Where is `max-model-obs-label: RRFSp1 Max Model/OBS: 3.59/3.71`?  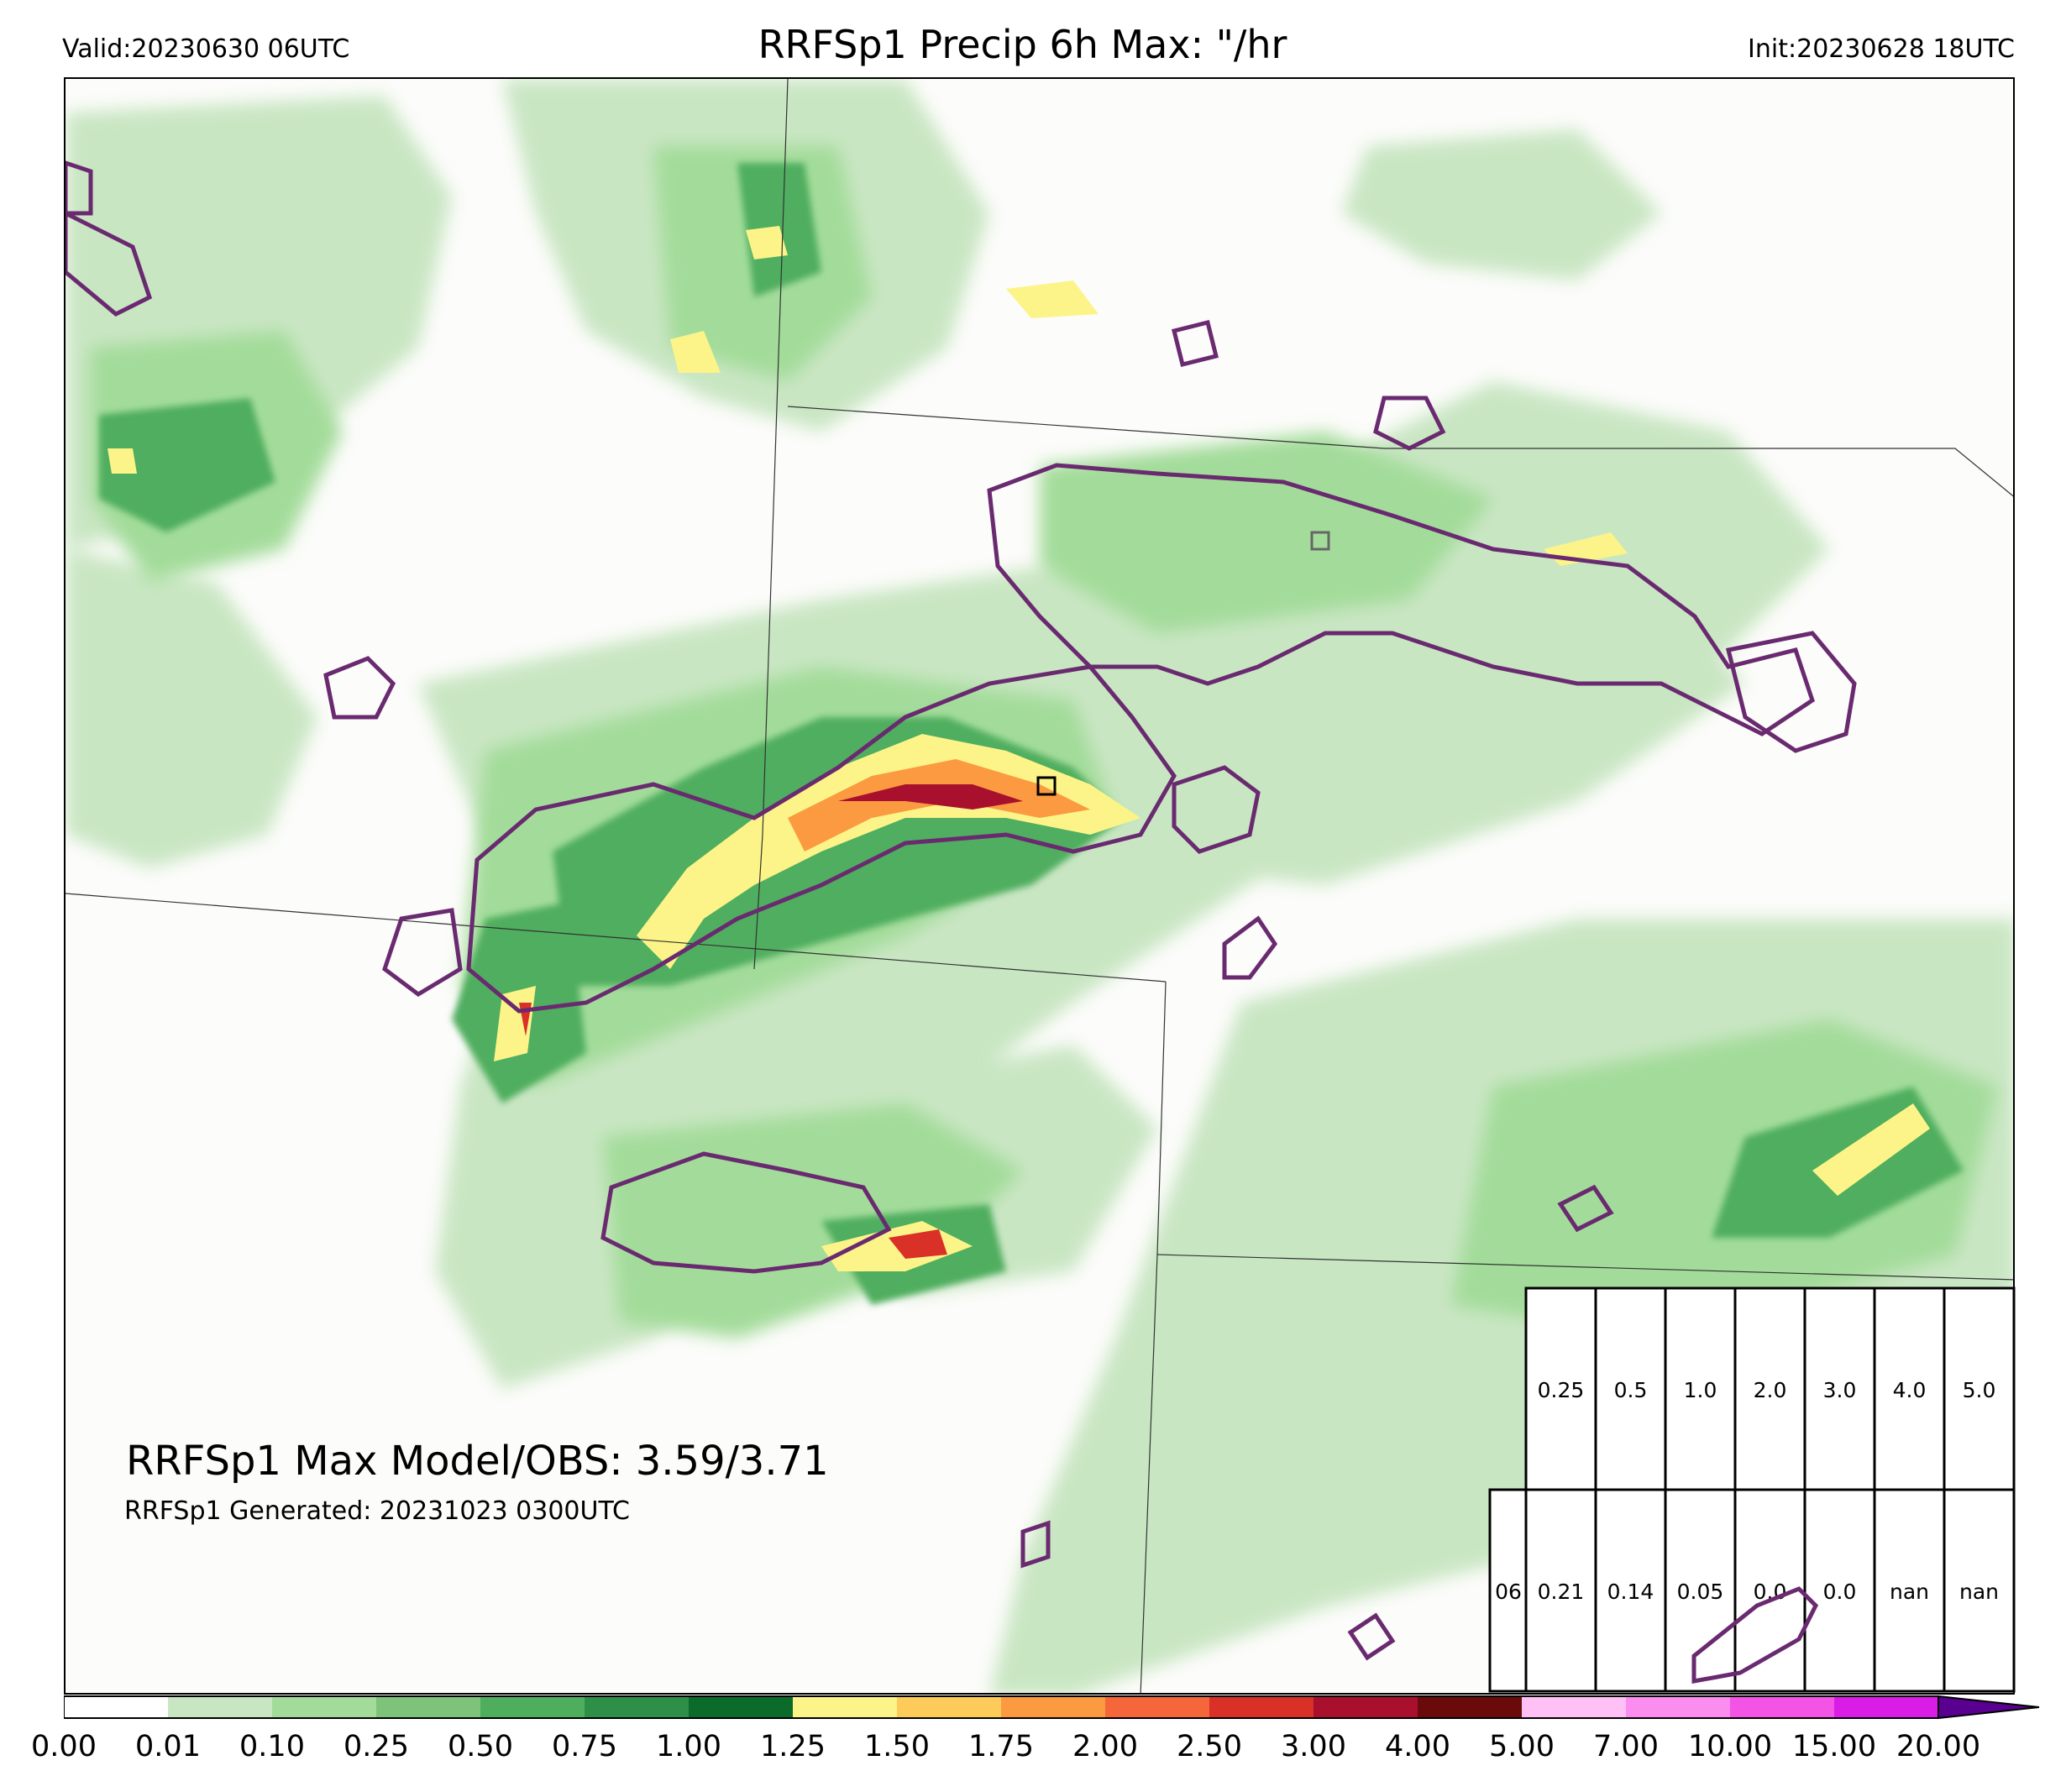 max-model-obs-label: RRFSp1 Max Model/OBS: 3.59/3.71 is located at coordinates (477, 1461).